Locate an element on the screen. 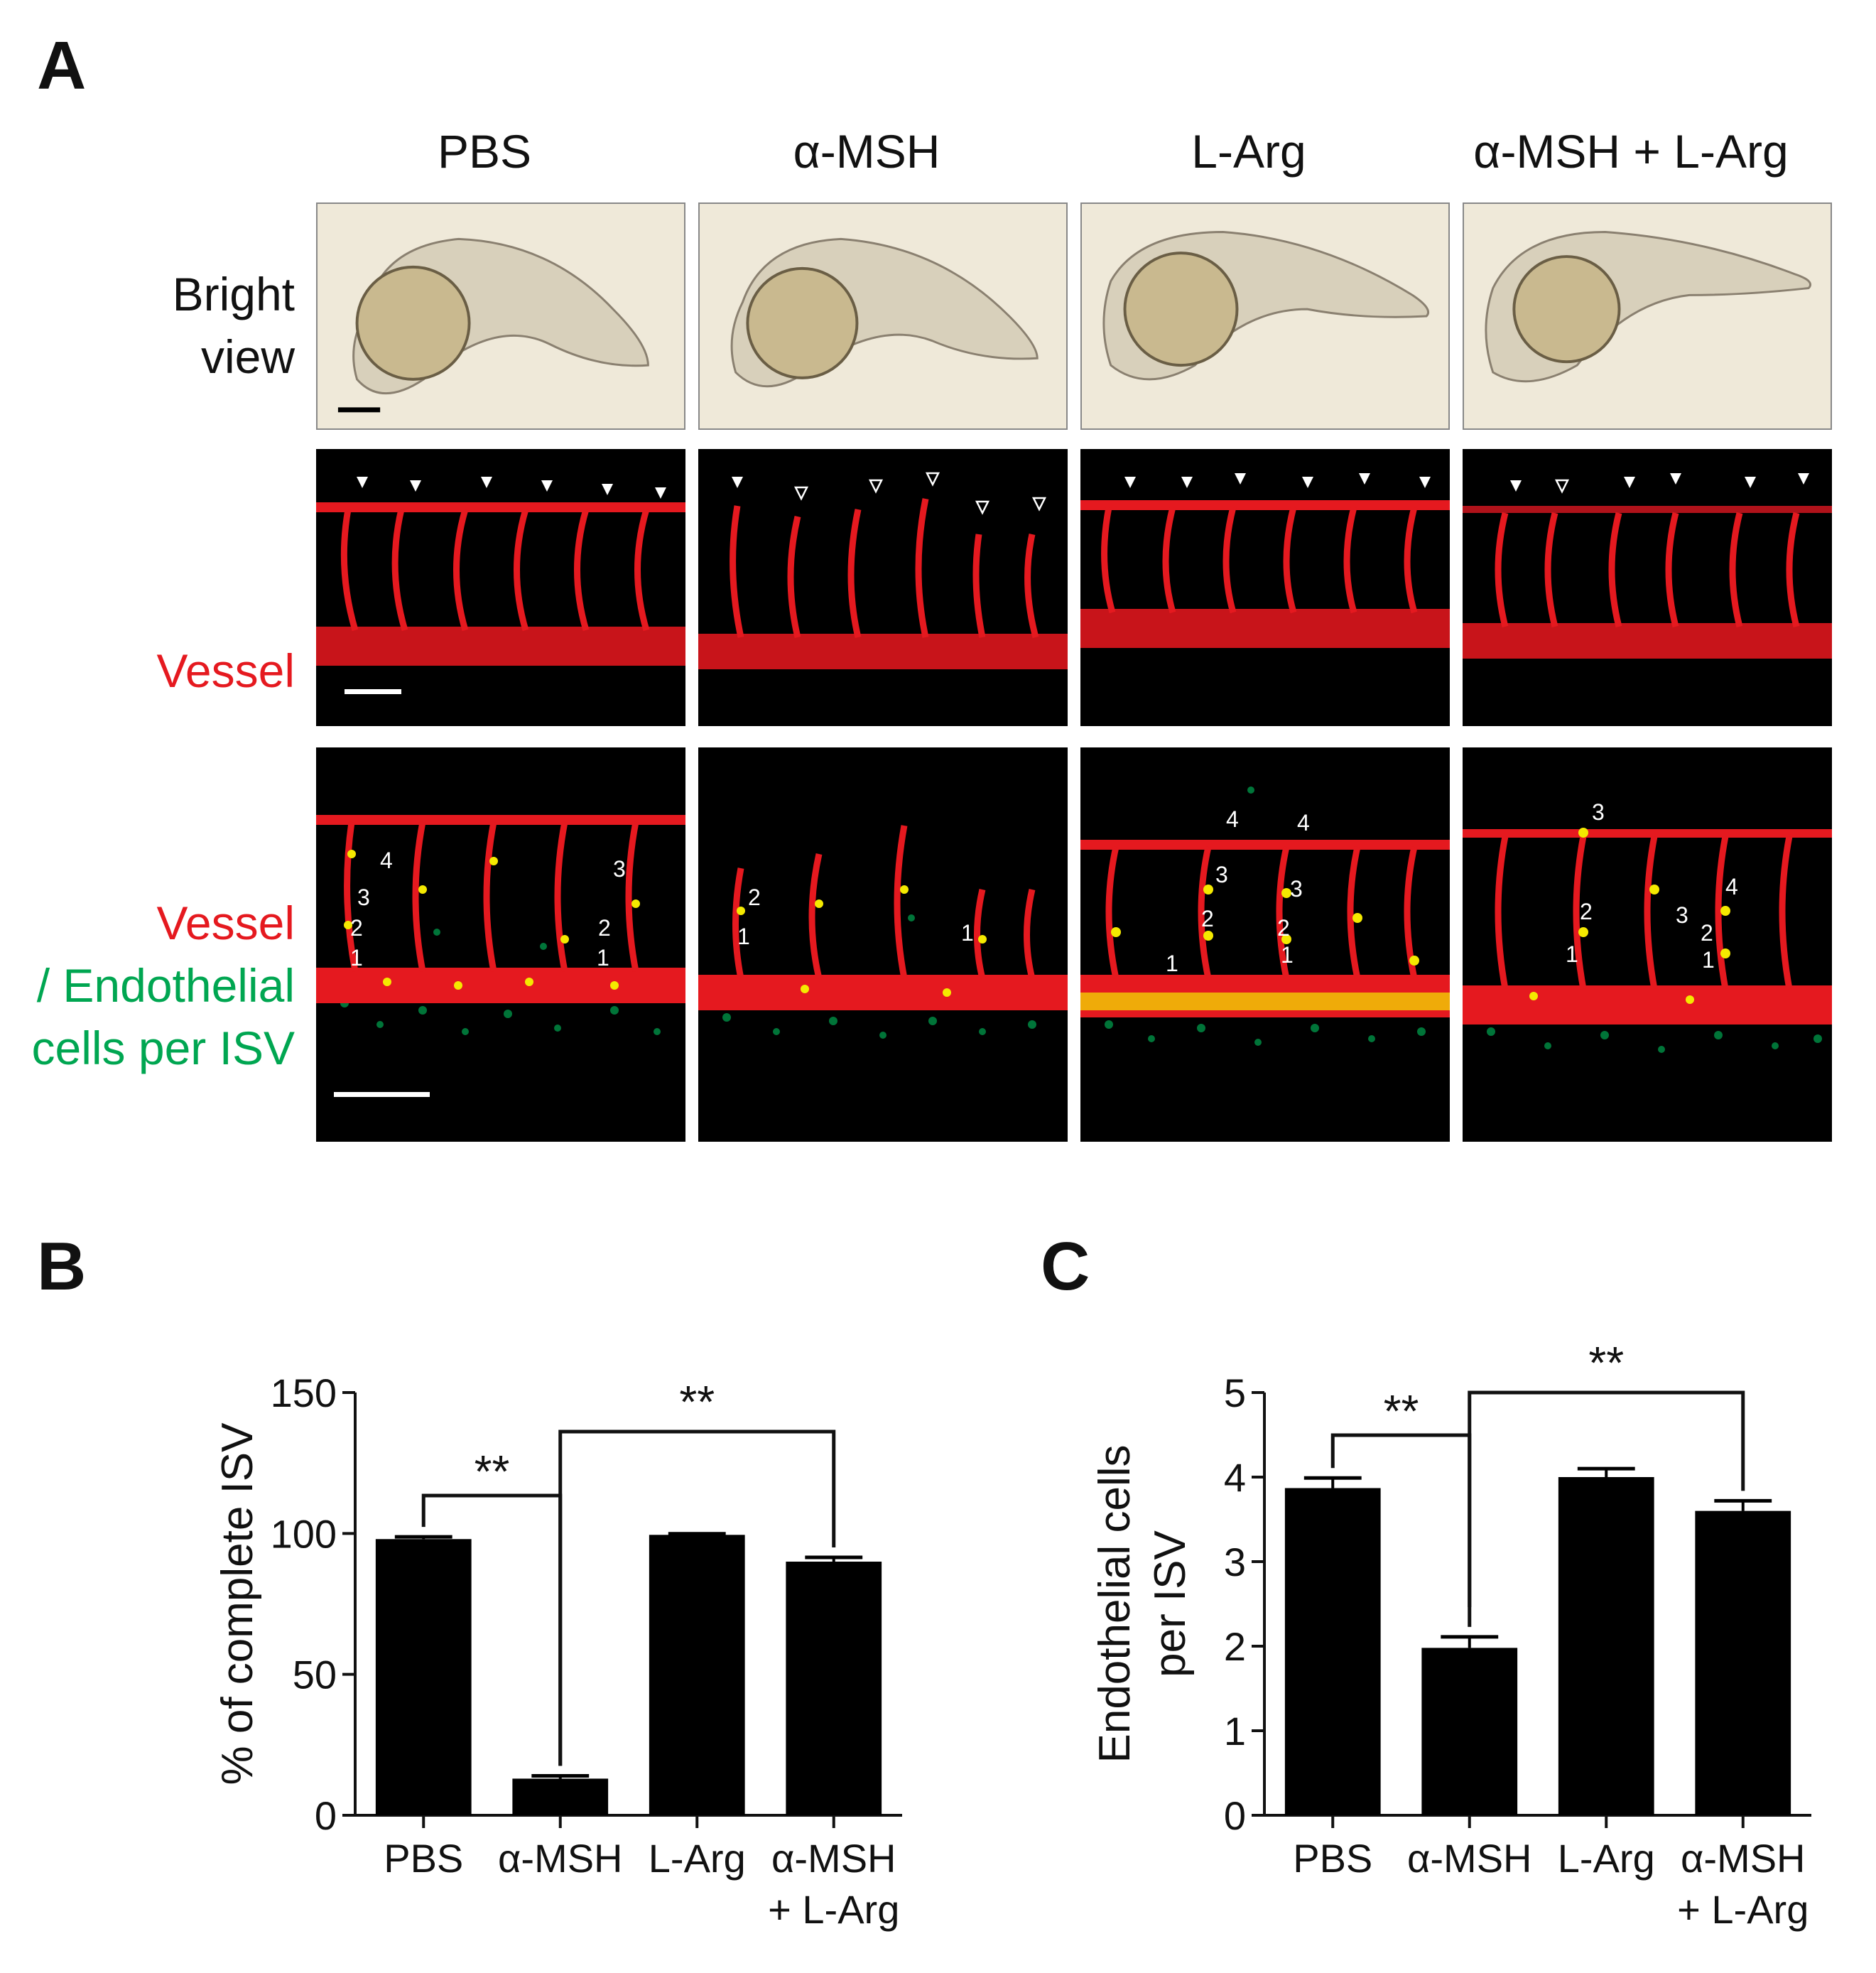  merge-network-larg: 1 2 3 4 4 3 2 1 is located at coordinates (1265, 916).